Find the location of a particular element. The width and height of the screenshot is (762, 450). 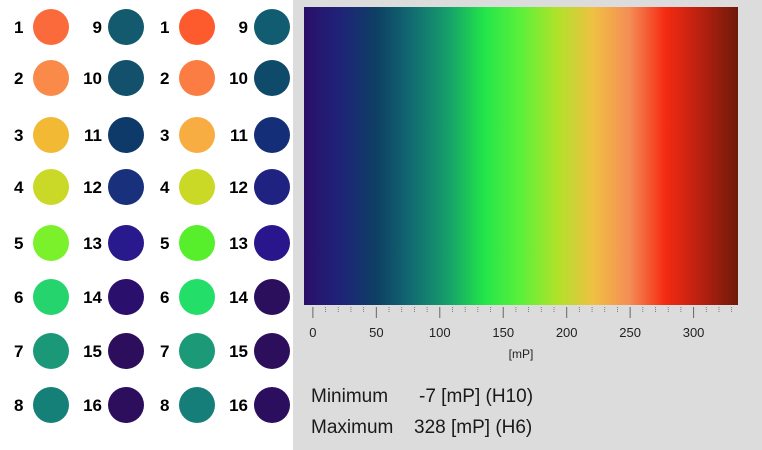

axis-unit-label: [mP] is located at coordinates (521, 354).